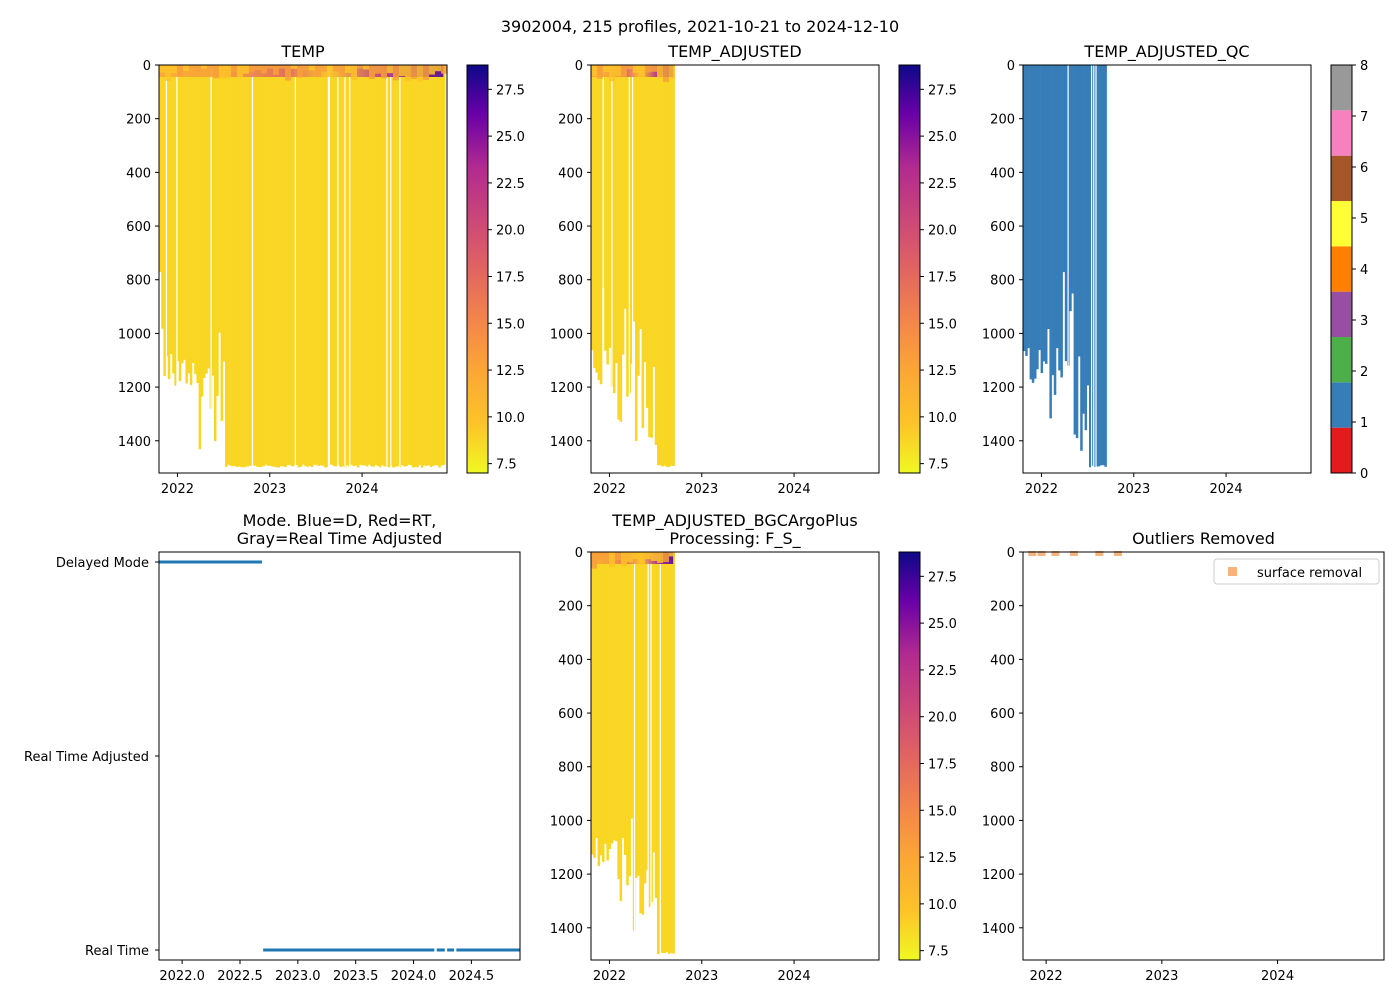 Image resolution: width=1400 pixels, height=1000 pixels. Describe the element at coordinates (735, 756) in the screenshot. I see `axes-frame` at that location.